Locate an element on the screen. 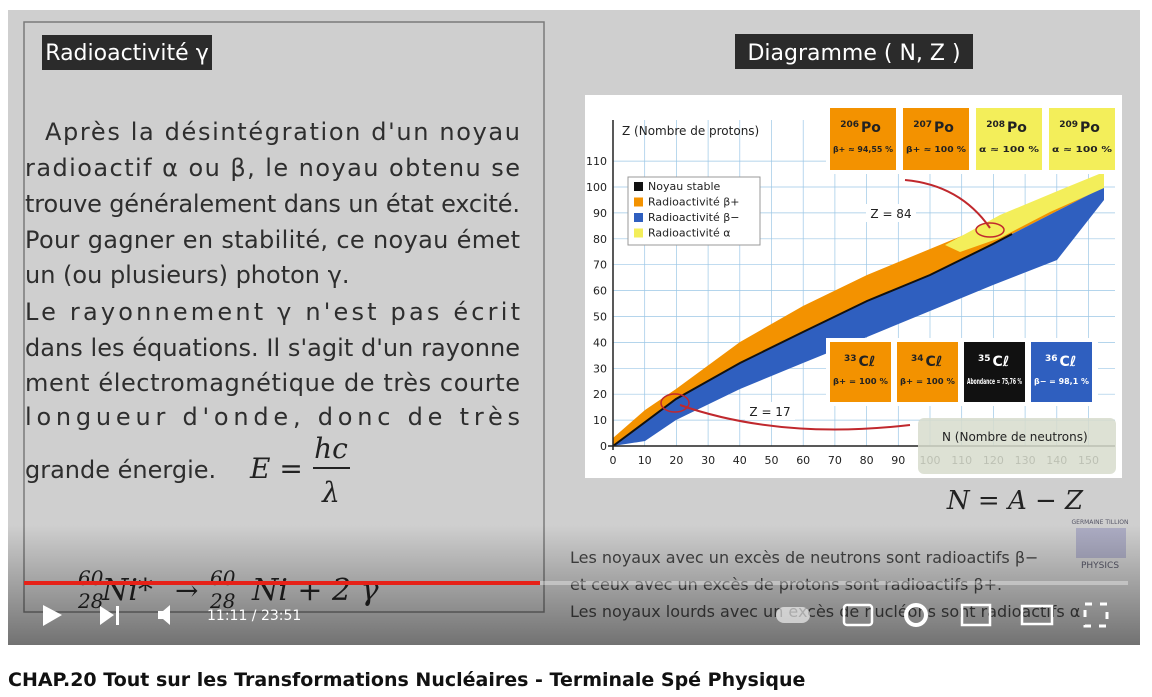  paragraph-line: radioactif α ou β, le noyau obtenu se is located at coordinates (272, 168).